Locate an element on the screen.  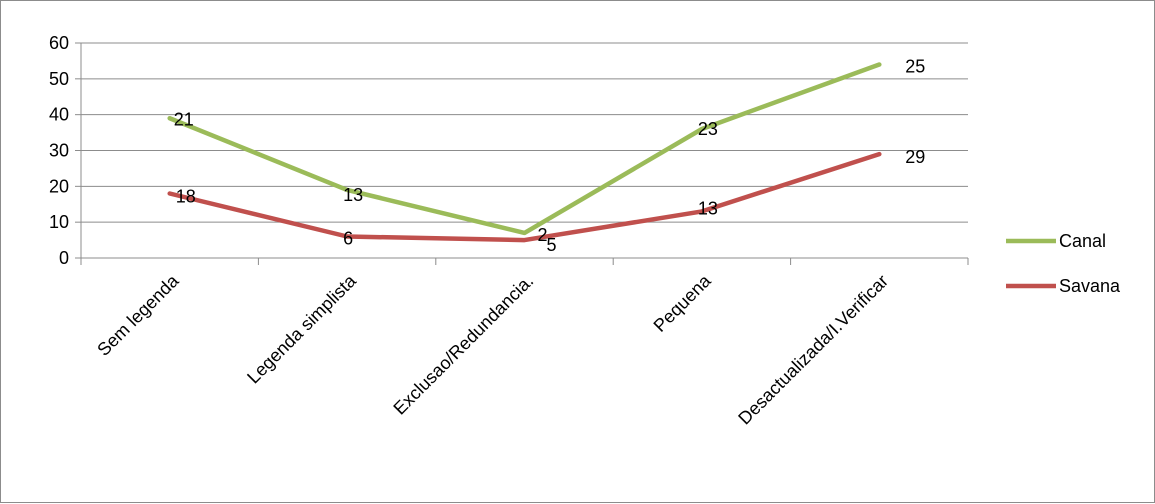
x-tick-label: Exclusao/Redundancia. is located at coordinates (463, 345).